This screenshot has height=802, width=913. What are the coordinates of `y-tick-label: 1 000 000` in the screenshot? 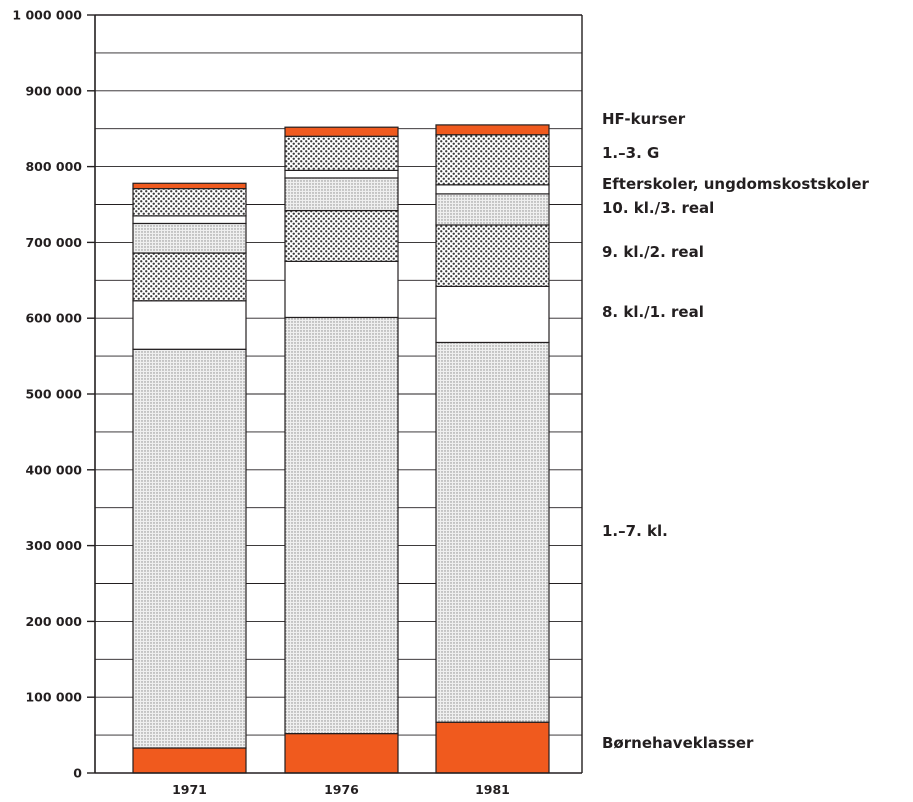 It's located at (47, 15).